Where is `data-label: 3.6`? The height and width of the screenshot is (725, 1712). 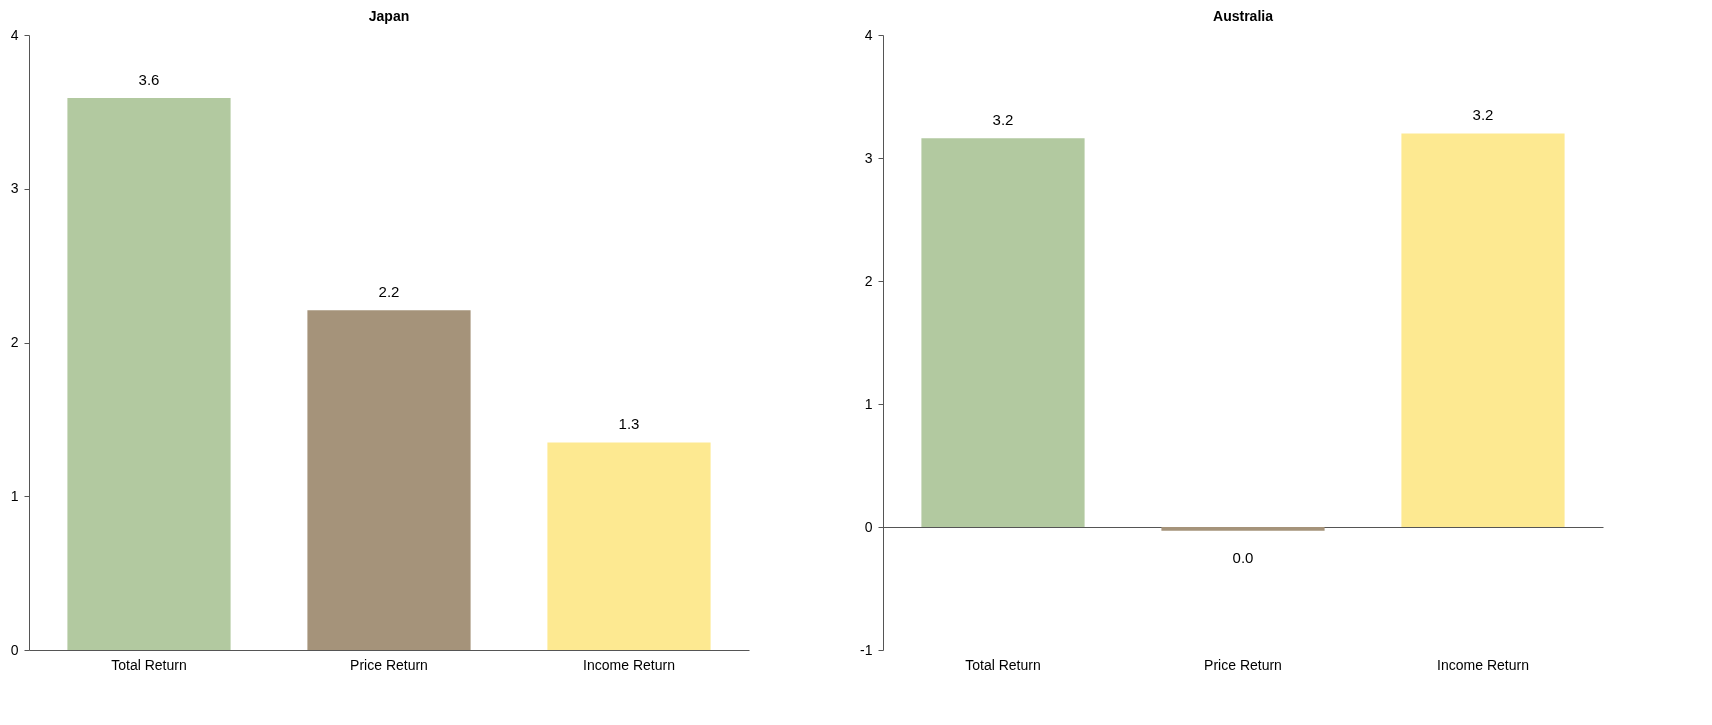 data-label: 3.6 is located at coordinates (149, 80).